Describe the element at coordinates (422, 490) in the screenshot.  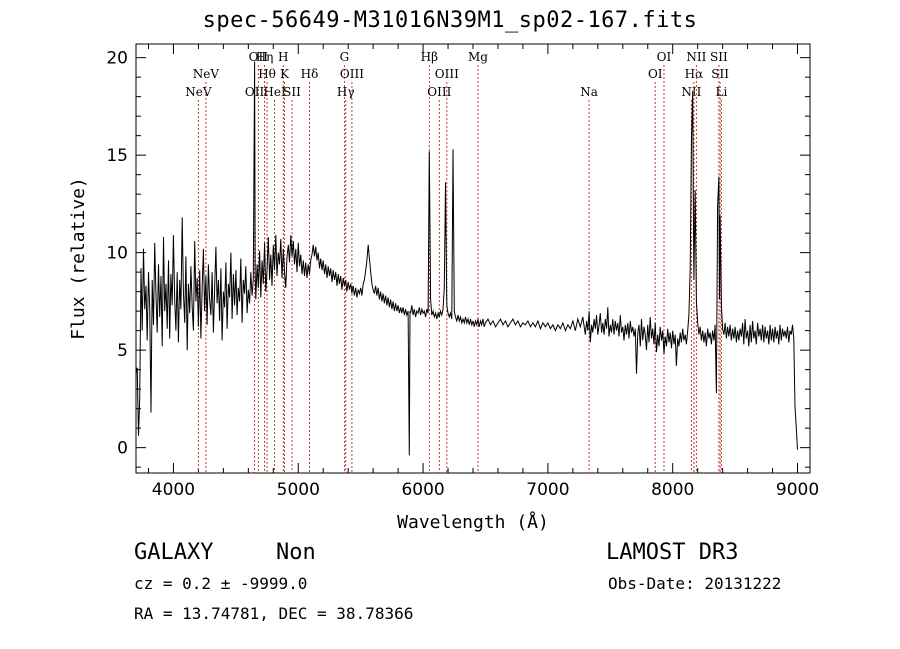
I see `x-tick-label: 6000` at that location.